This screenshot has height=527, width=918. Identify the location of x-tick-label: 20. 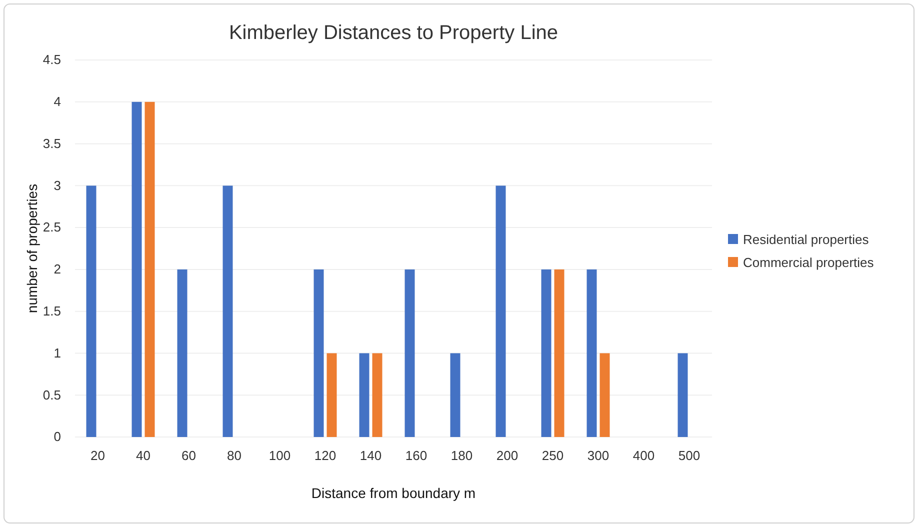
(97, 456).